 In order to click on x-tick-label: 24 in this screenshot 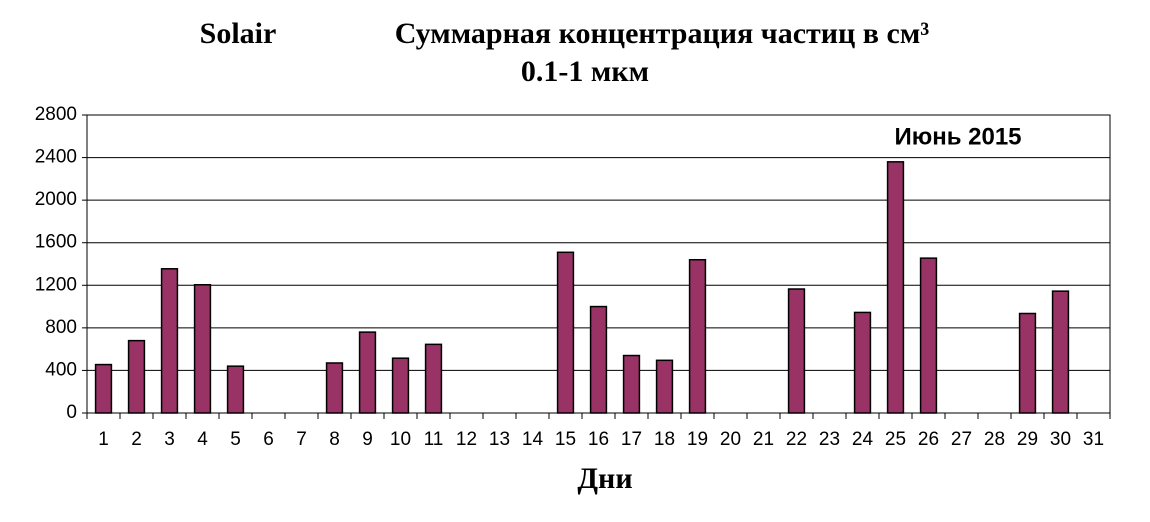, I will do `click(863, 439)`.